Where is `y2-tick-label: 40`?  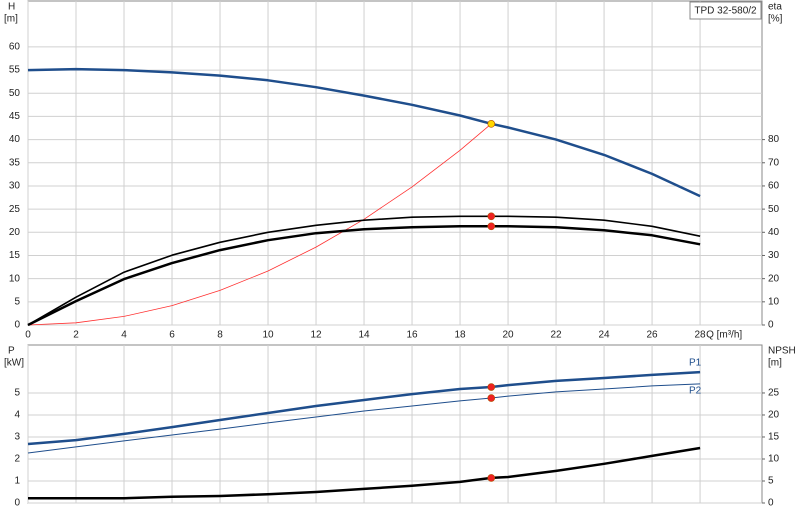 y2-tick-label: 40 is located at coordinates (774, 232).